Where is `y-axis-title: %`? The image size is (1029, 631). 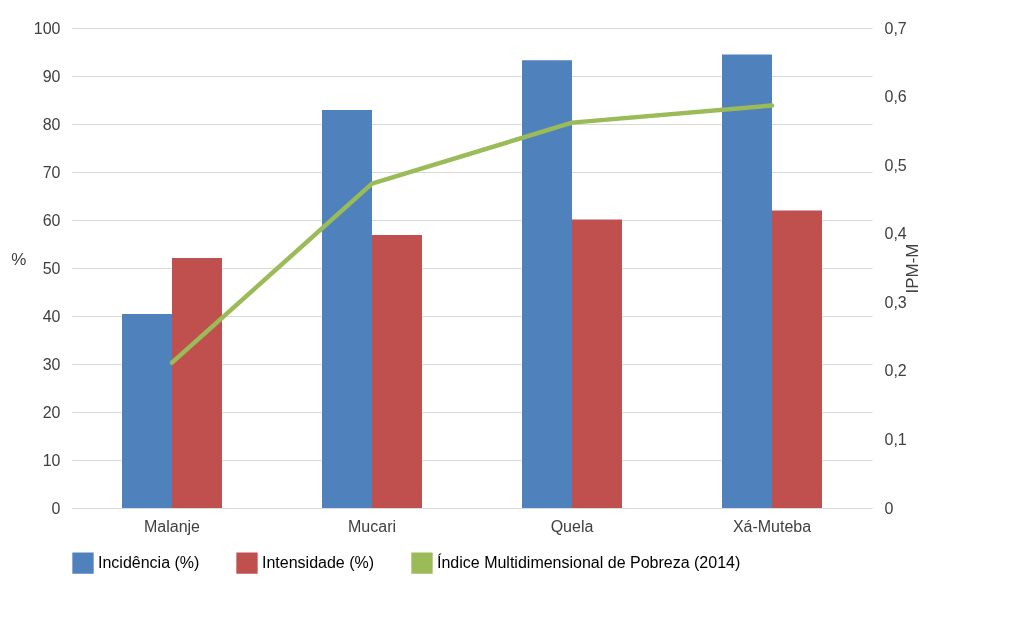 y-axis-title: % is located at coordinates (19, 259).